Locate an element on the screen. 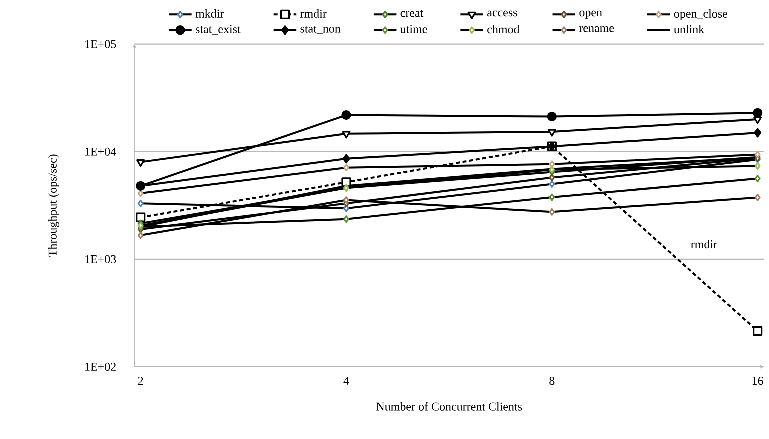 The height and width of the screenshot is (439, 769). y-tick-label: 1E+04 is located at coordinates (101, 152).